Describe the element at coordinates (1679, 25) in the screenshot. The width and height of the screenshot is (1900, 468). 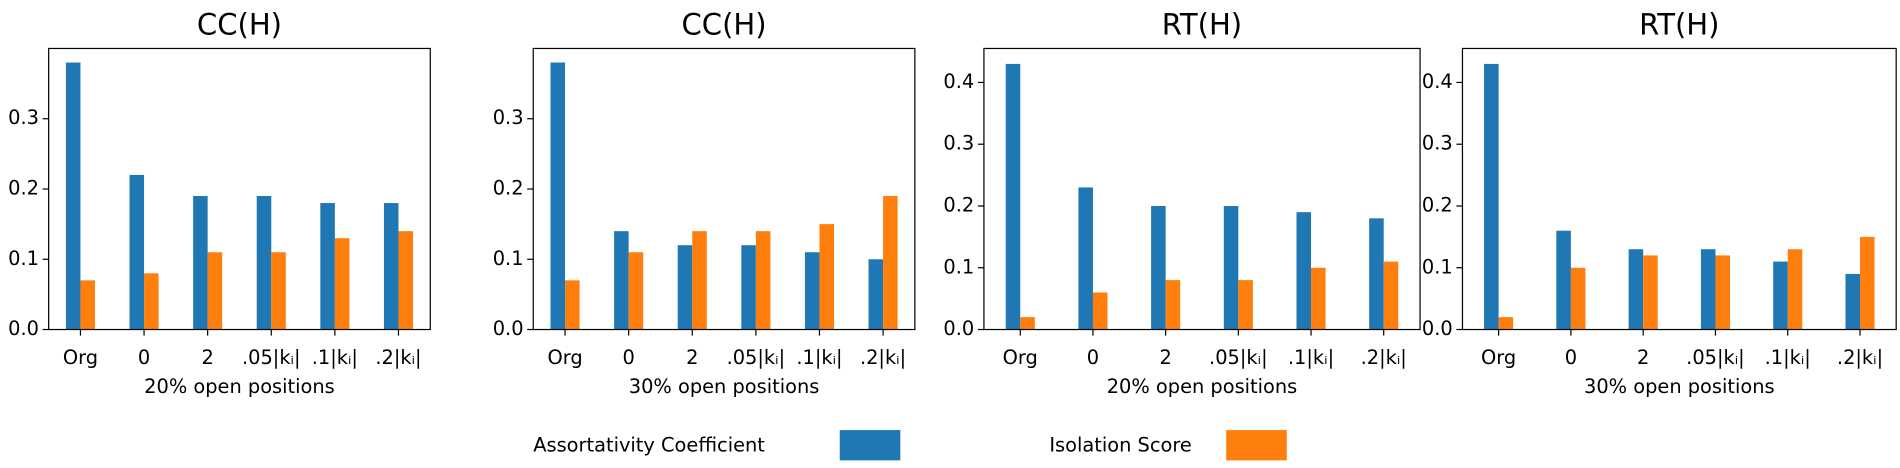
I see `chart-title: RT(H)` at that location.